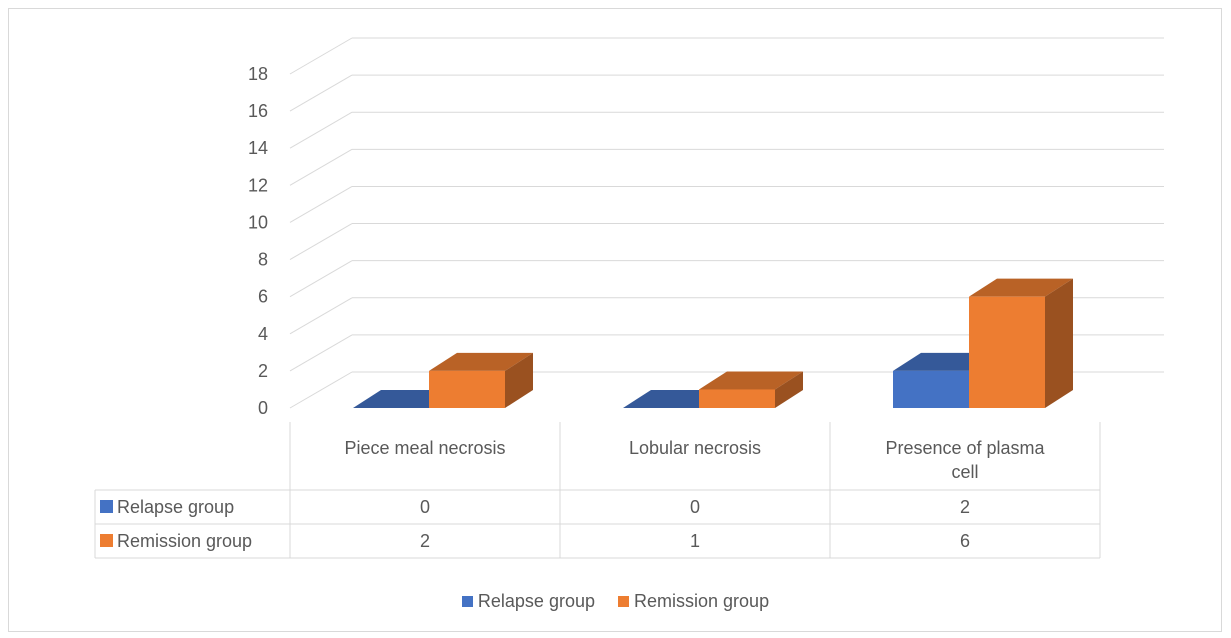 The height and width of the screenshot is (638, 1231). Describe the element at coordinates (263, 408) in the screenshot. I see `y-tick-label: 0` at that location.